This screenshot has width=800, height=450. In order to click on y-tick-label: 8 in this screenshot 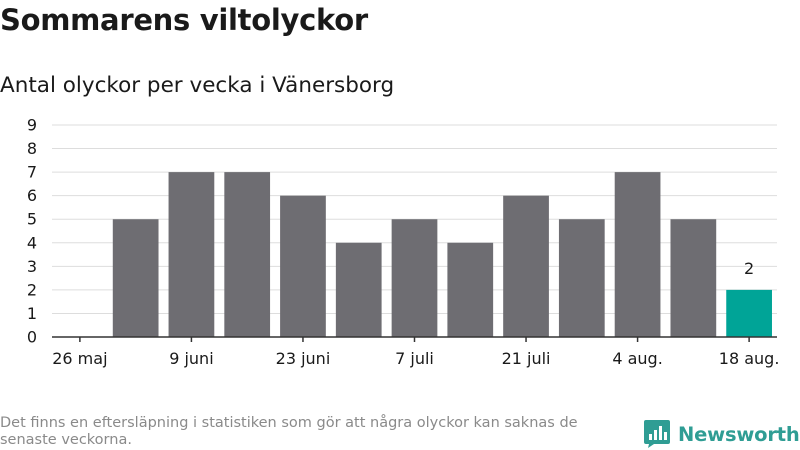, I will do `click(32, 148)`.